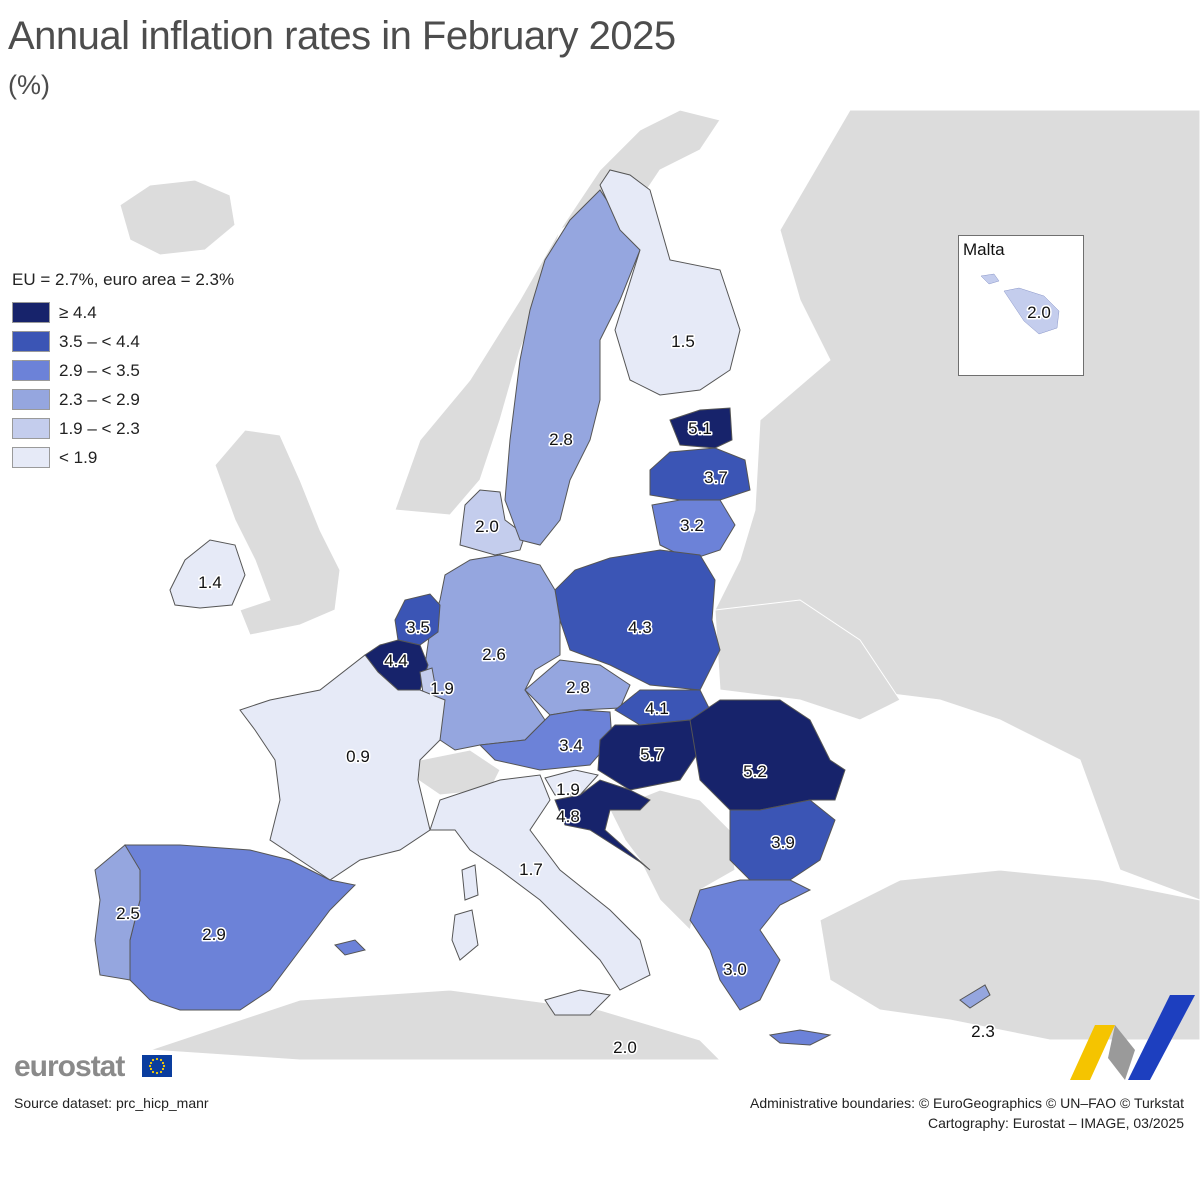 The width and height of the screenshot is (1200, 1200). I want to click on value-label-cy: 2.3, so click(983, 1031).